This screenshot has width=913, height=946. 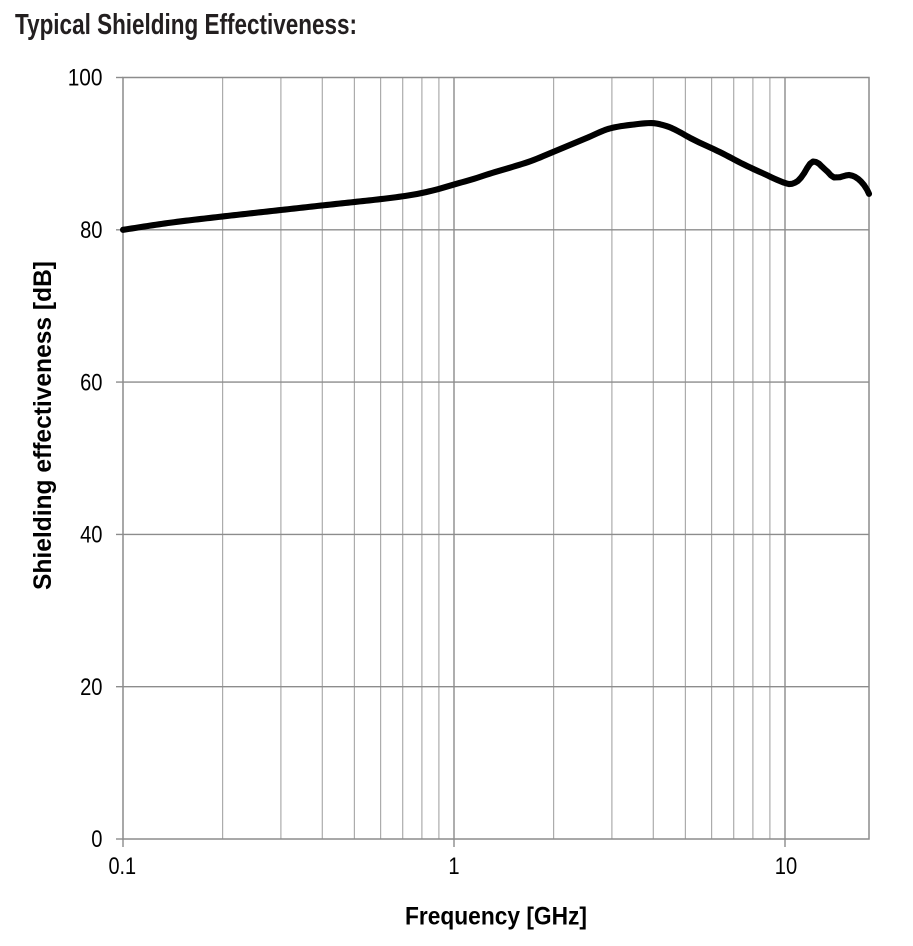 What do you see at coordinates (91, 382) in the screenshot?
I see `svg-text: 60` at bounding box center [91, 382].